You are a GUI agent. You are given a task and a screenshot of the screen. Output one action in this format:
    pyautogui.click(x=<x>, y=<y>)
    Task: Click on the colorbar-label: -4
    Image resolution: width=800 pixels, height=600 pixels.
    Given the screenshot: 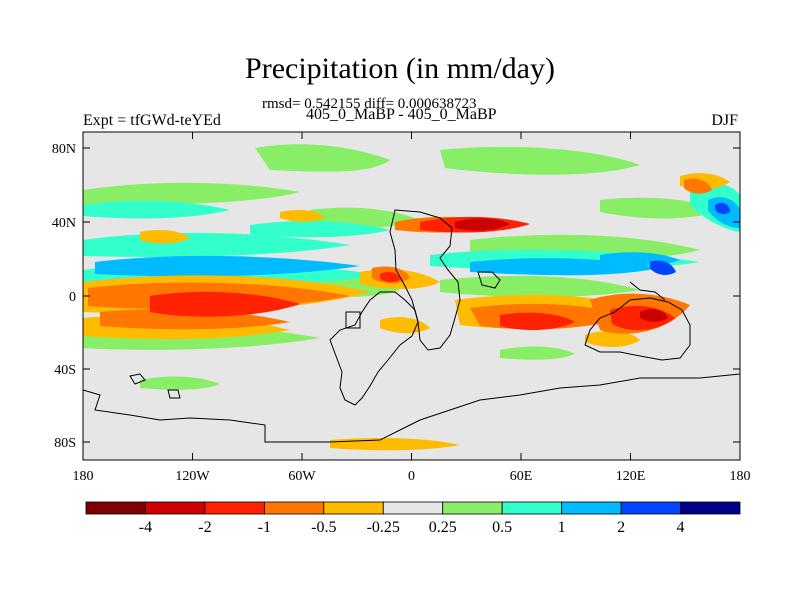 What is the action you would take?
    pyautogui.click(x=145, y=527)
    